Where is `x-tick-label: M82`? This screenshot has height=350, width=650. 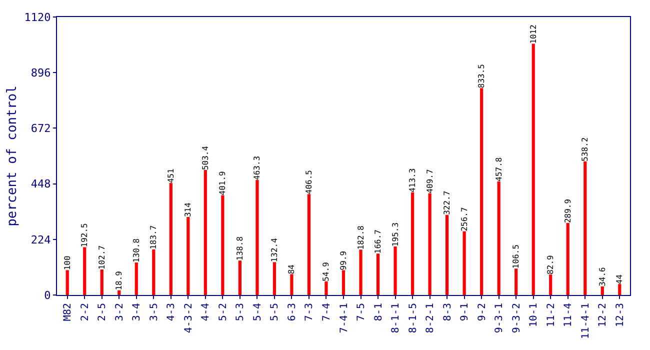 x-tick-label: M82 is located at coordinates (68, 312).